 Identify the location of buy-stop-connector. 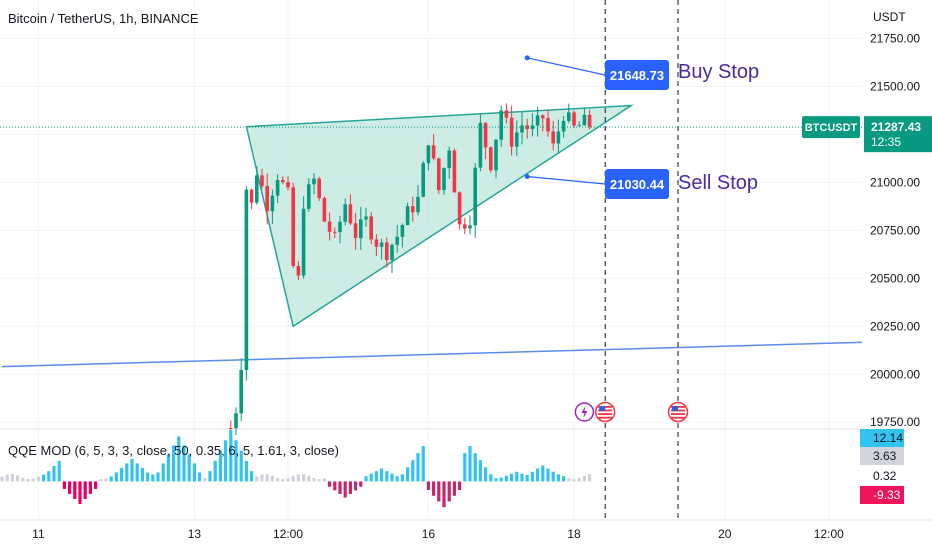
(566, 66).